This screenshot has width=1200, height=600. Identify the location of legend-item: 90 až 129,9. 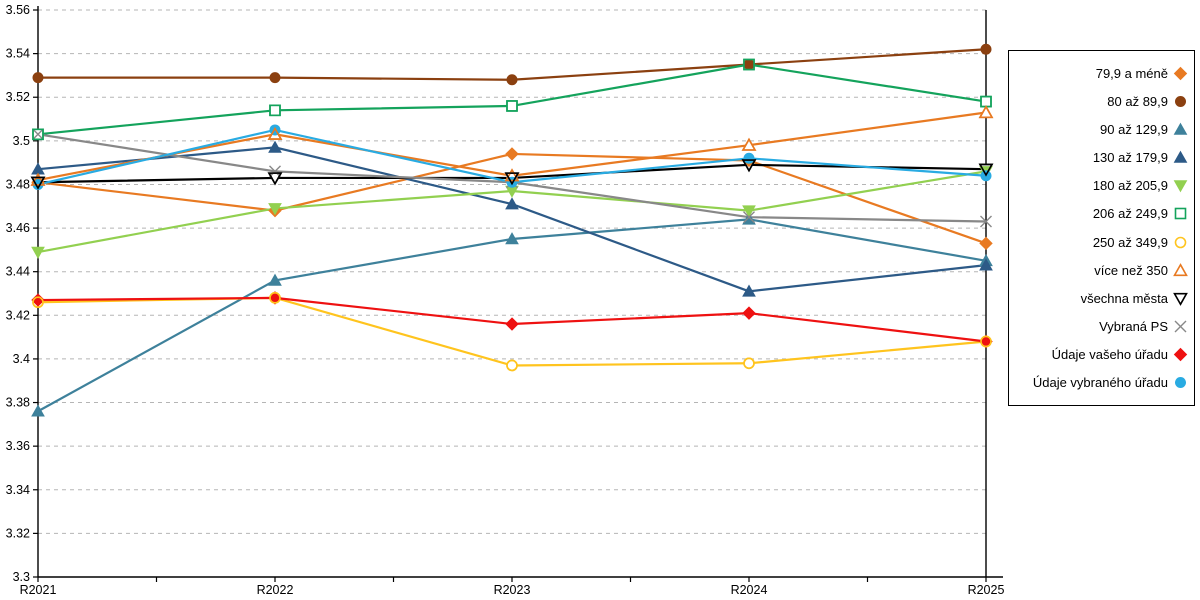
(1100, 129).